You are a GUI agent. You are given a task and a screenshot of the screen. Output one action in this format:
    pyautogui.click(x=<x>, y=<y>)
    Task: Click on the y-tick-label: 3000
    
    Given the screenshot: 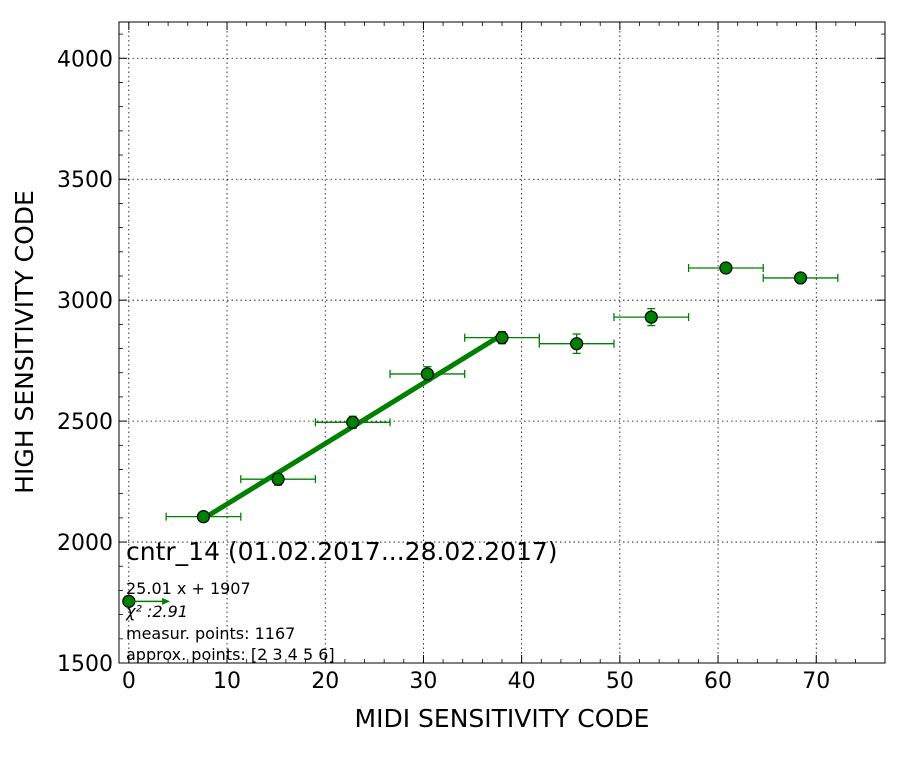 What is the action you would take?
    pyautogui.click(x=85, y=301)
    